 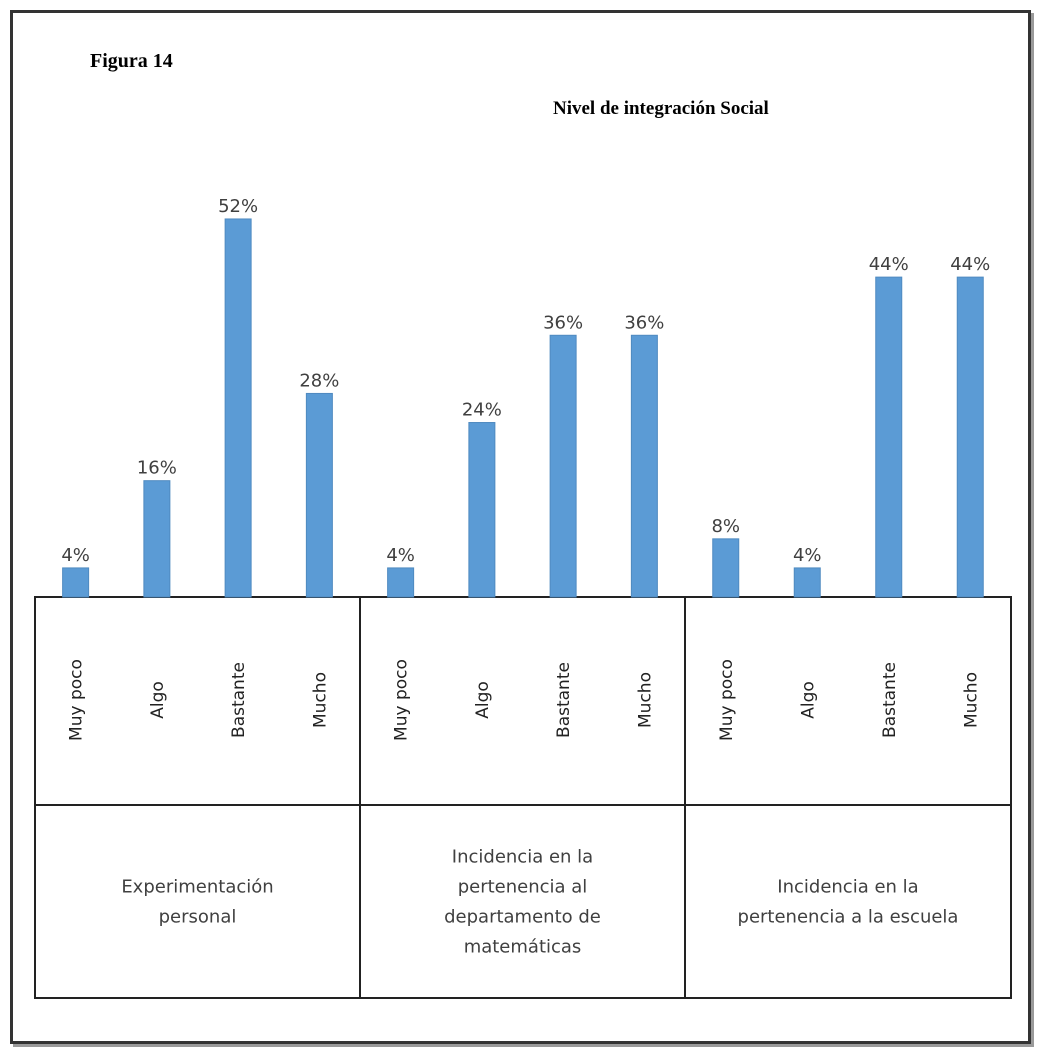 I want to click on group-label: Incidencia en la pertenencia a la escuela, so click(x=848, y=902).